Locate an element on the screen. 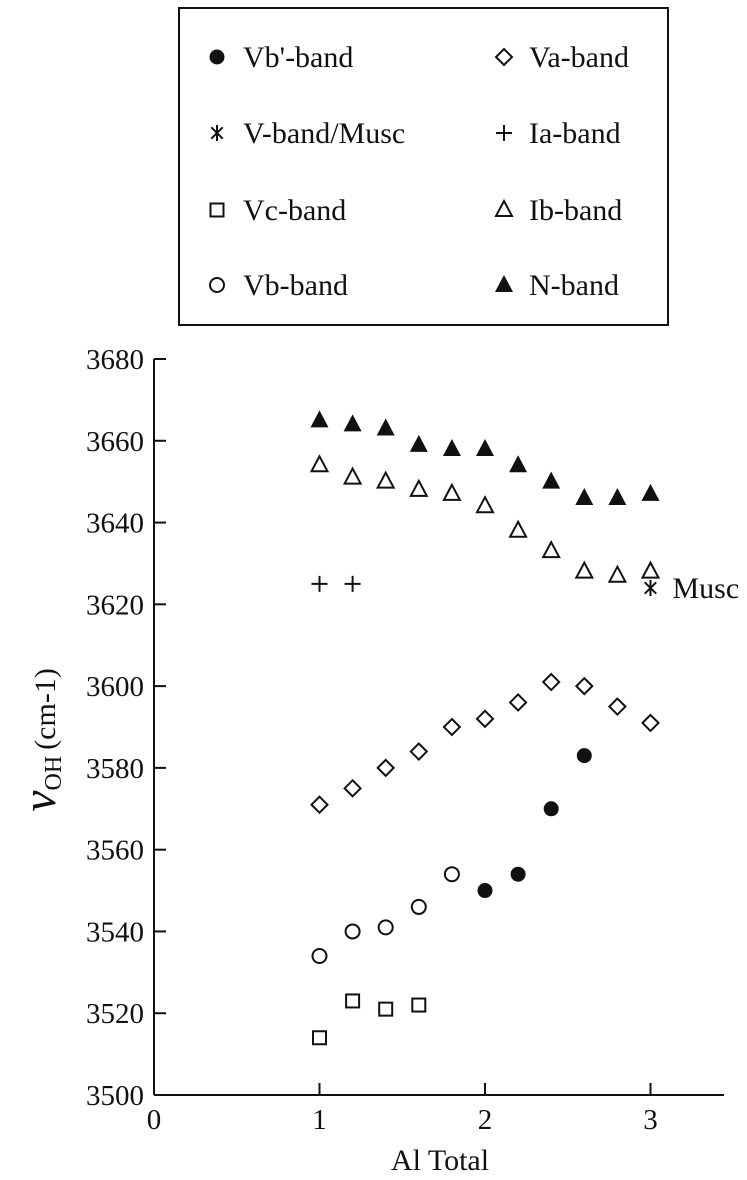 This screenshot has height=1180, width=747. y-tick-label: 3680 is located at coordinates (115, 360).